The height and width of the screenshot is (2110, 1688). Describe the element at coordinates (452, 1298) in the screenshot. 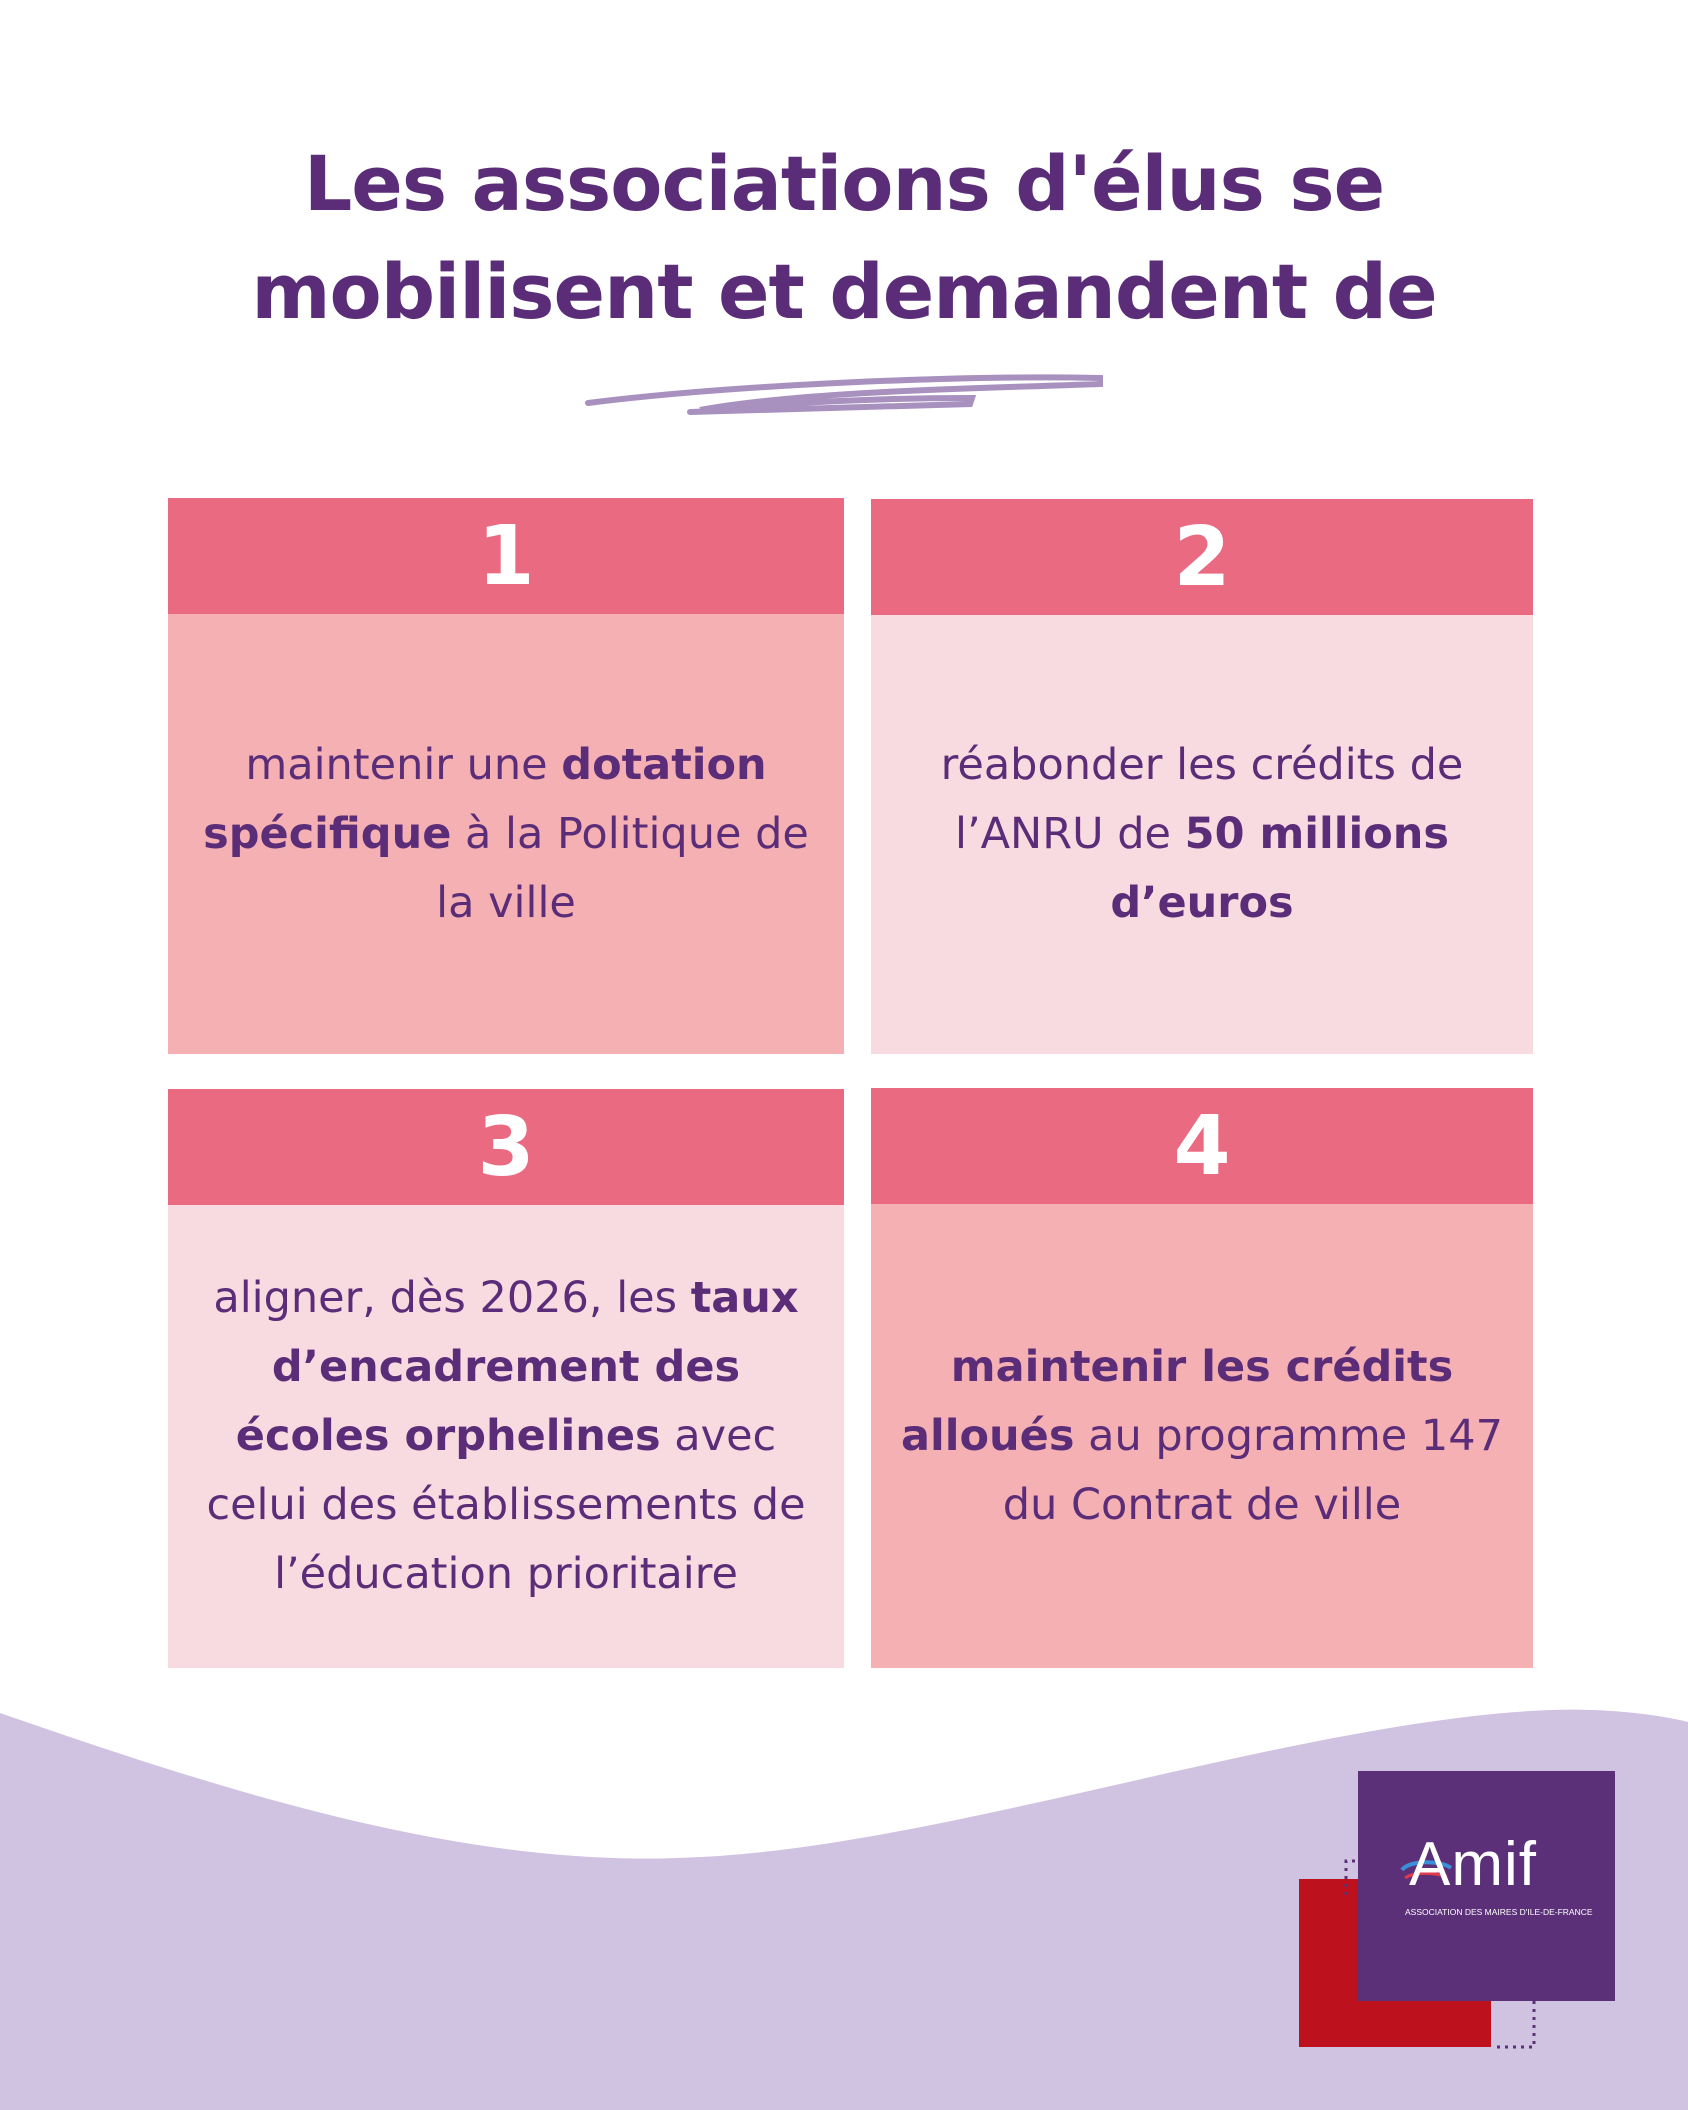

I see `card-text-regular: aligner, dès 2026, les` at that location.